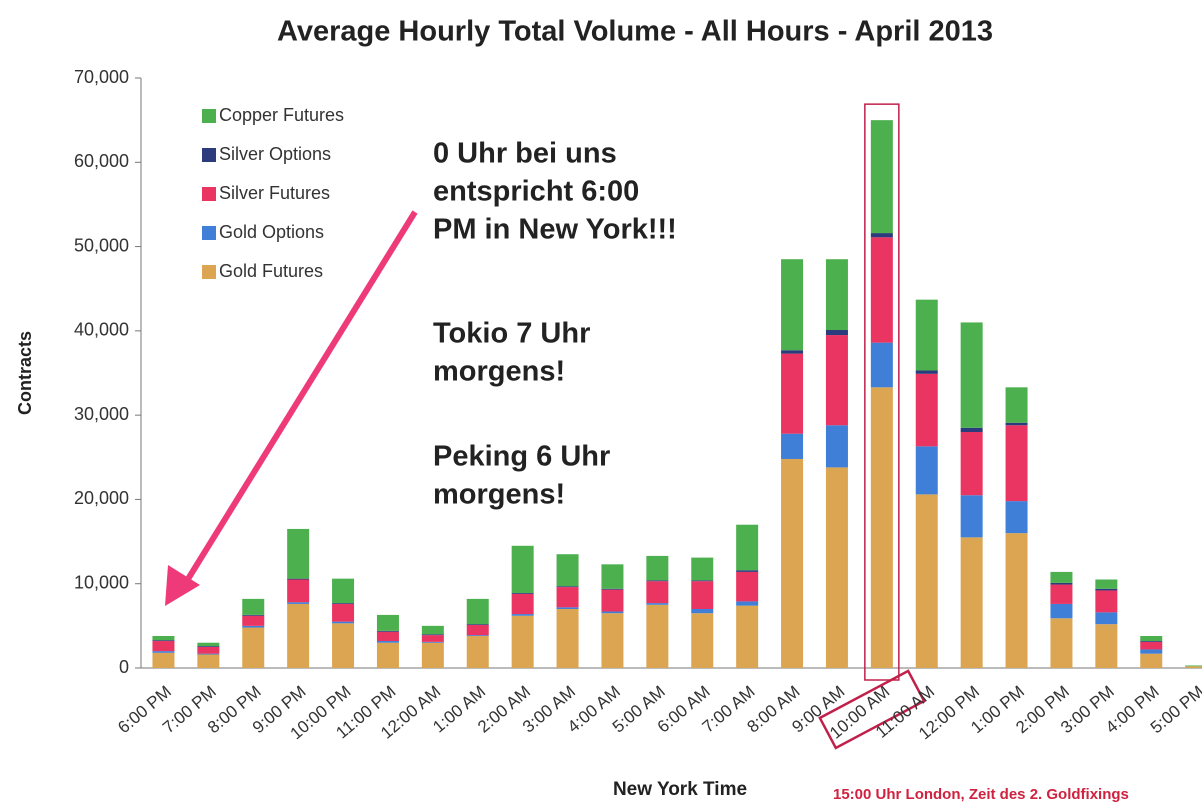 The width and height of the screenshot is (1202, 808). I want to click on x-axis-label: New York Time, so click(680, 789).